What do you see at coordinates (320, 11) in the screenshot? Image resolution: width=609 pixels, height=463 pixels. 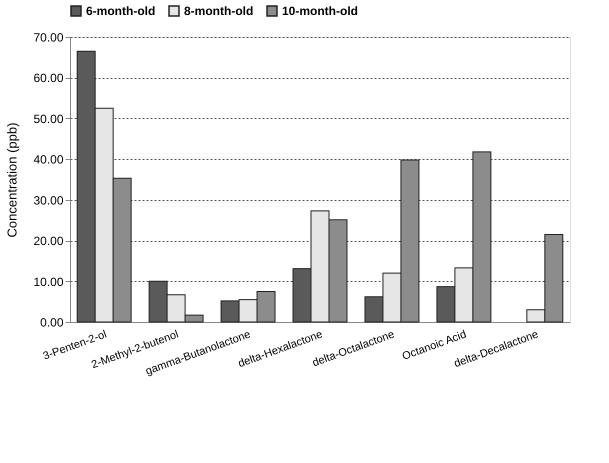 I see `legend-label: 10-month-old` at bounding box center [320, 11].